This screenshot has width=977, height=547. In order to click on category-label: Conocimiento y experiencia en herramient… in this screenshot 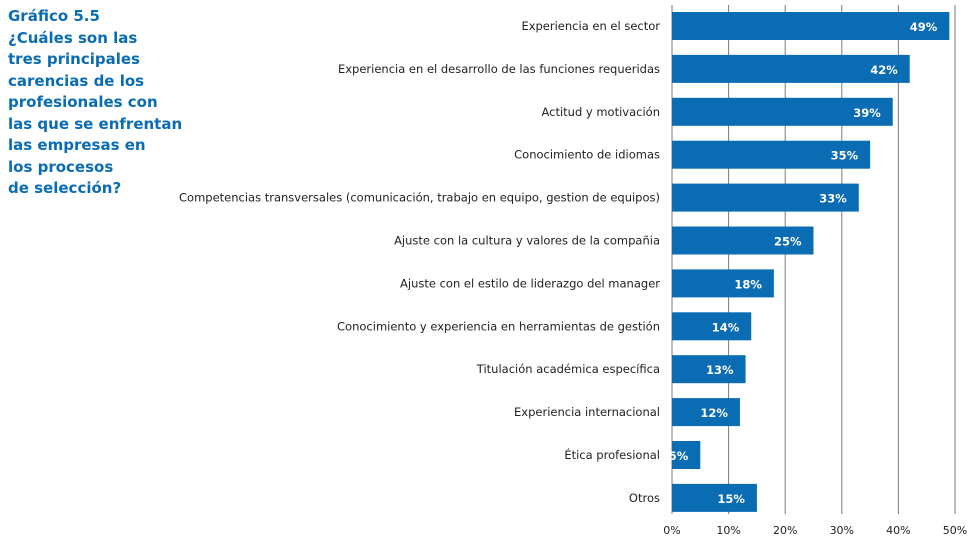, I will do `click(498, 326)`.